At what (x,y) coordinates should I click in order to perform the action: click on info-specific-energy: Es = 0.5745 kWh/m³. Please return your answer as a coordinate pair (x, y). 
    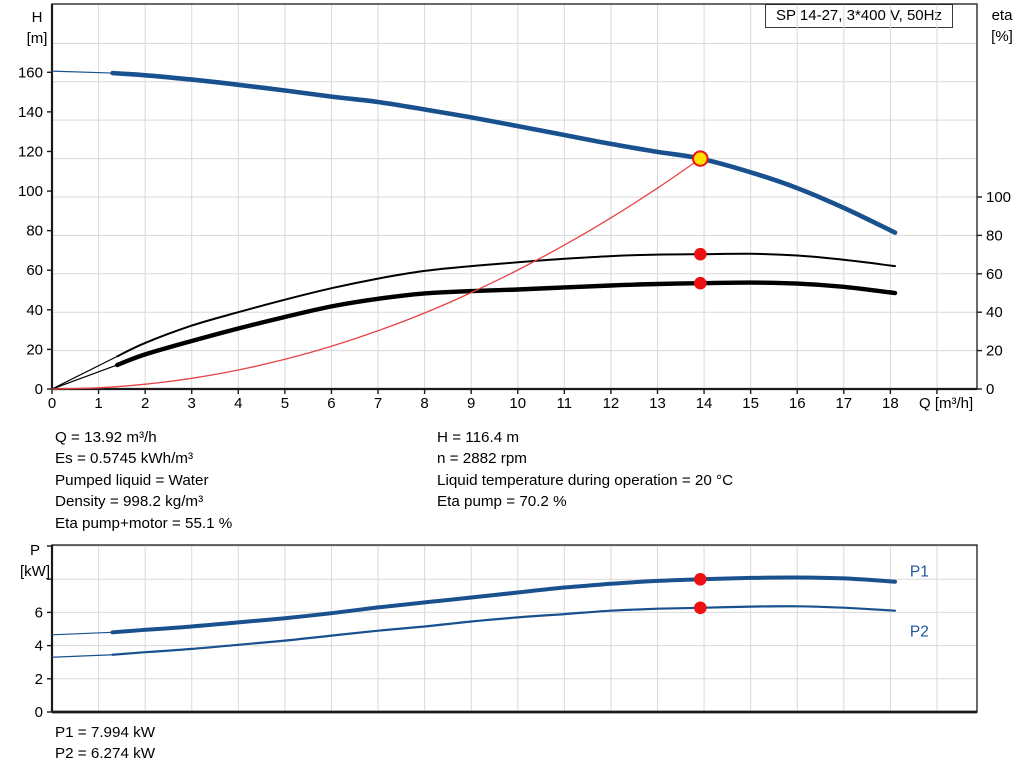
    Looking at the image, I should click on (124, 459).